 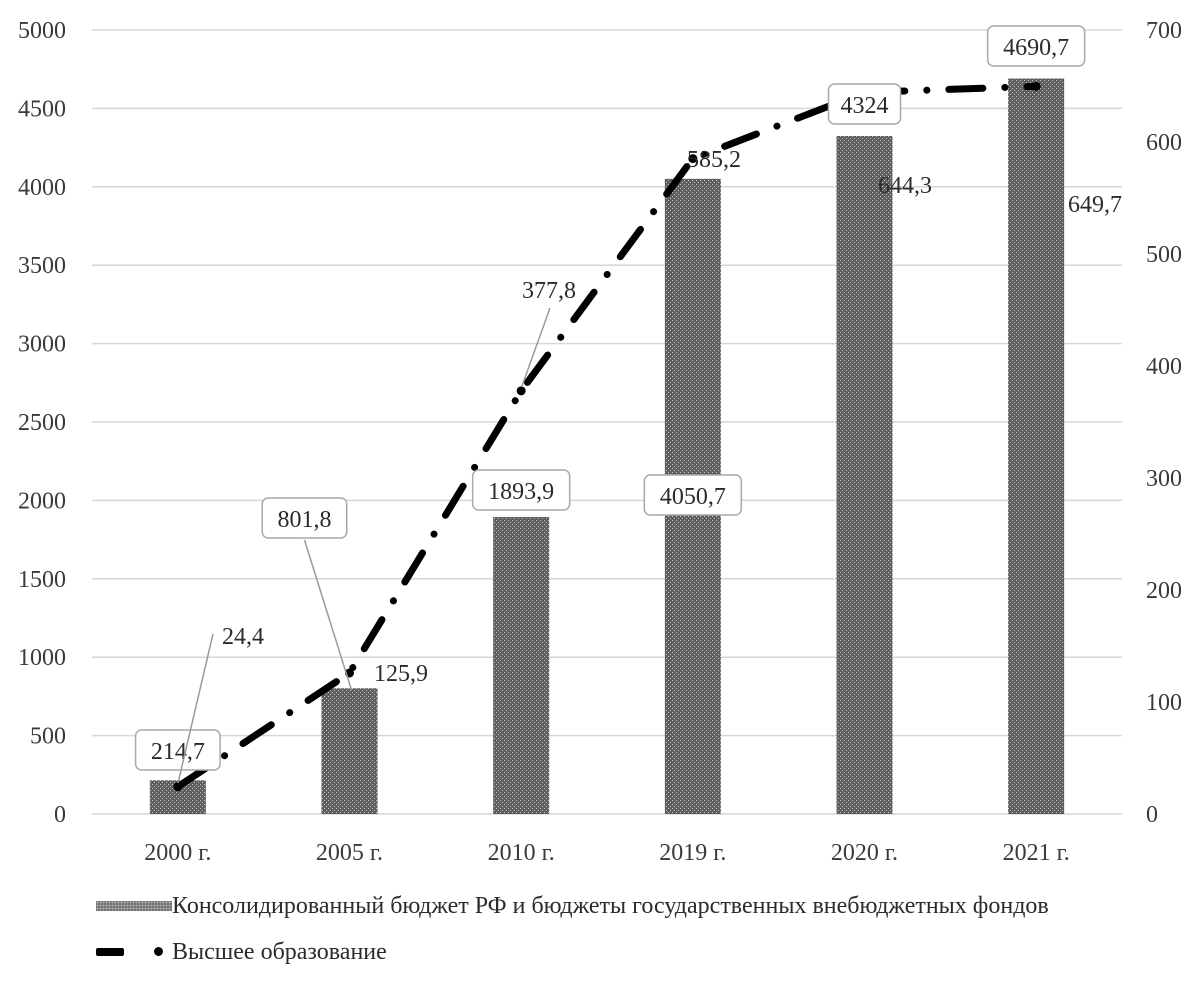 I want to click on bar-value-label: 4324, so click(x=865, y=106).